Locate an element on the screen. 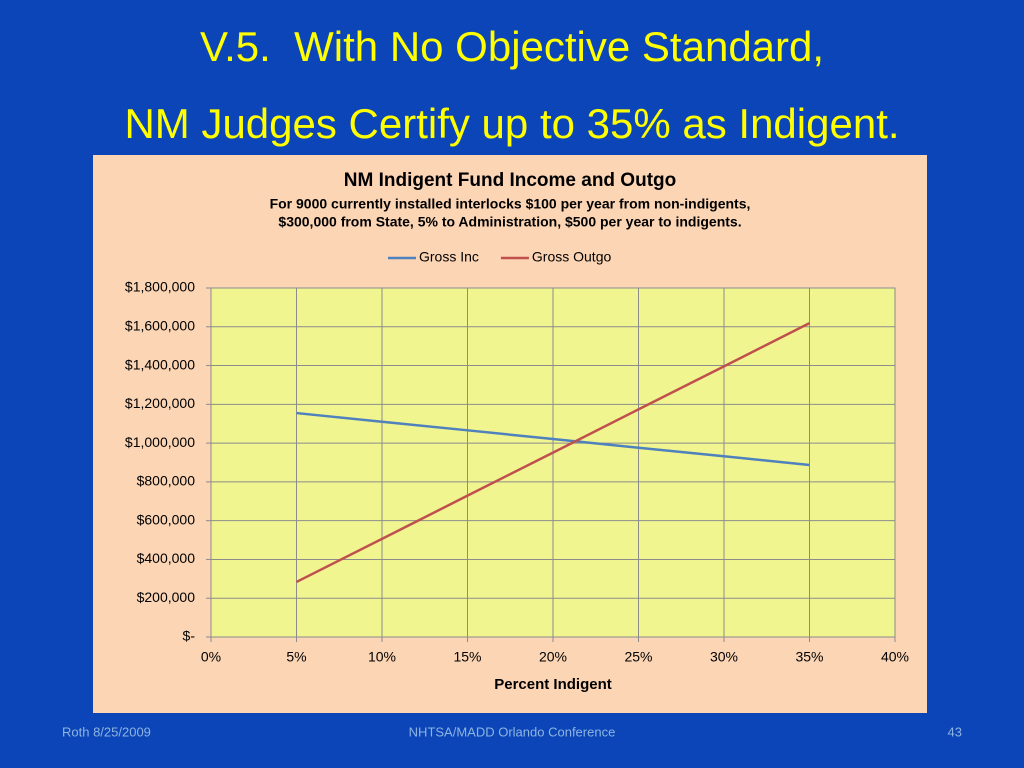  x-tick-label: 0% is located at coordinates (211, 657).